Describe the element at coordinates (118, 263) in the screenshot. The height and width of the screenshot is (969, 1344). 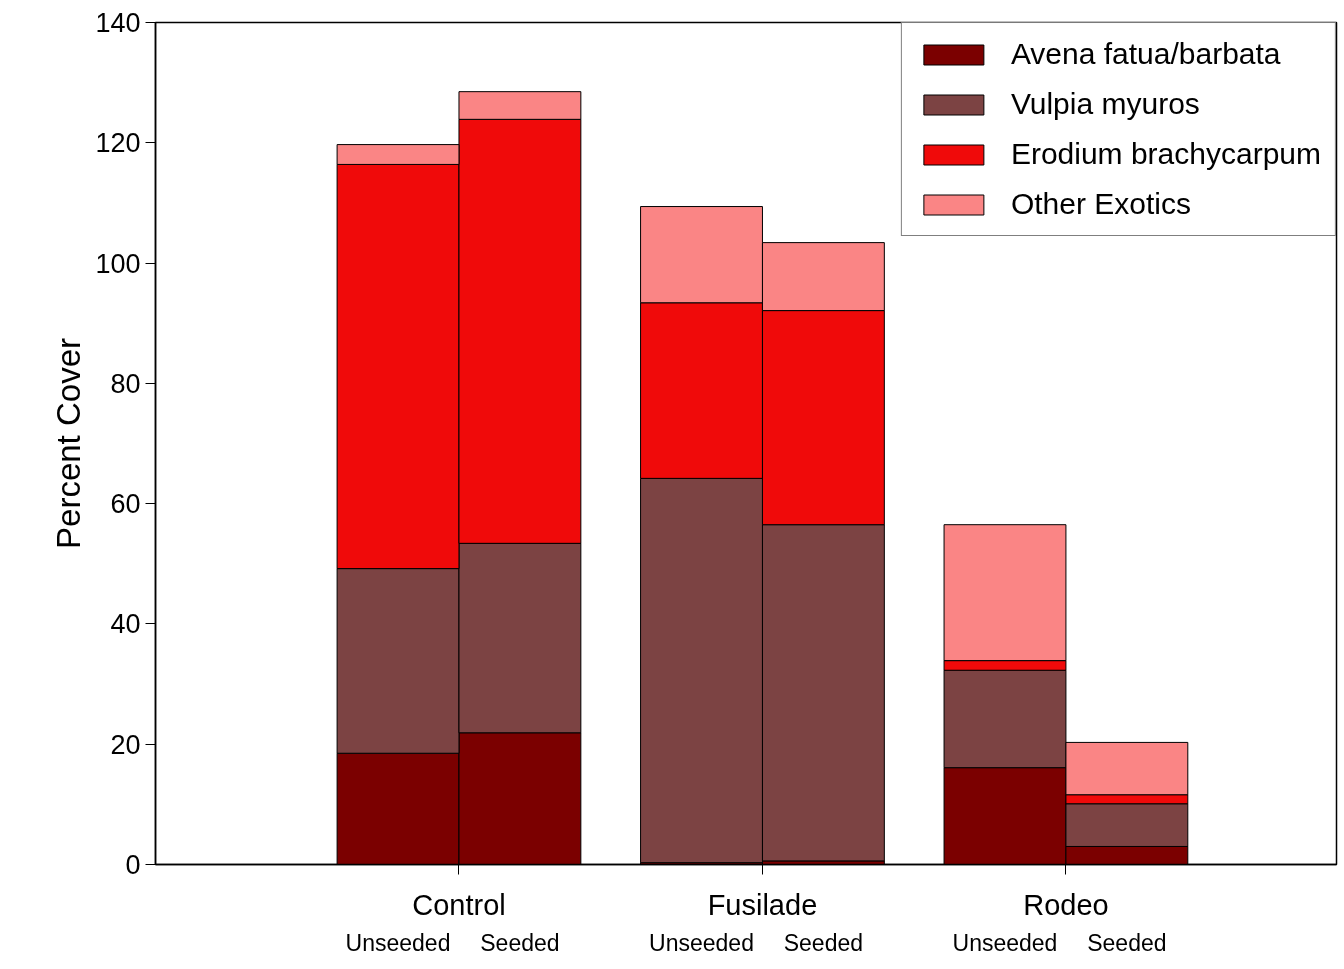
I see `y-tick-label: 100` at that location.